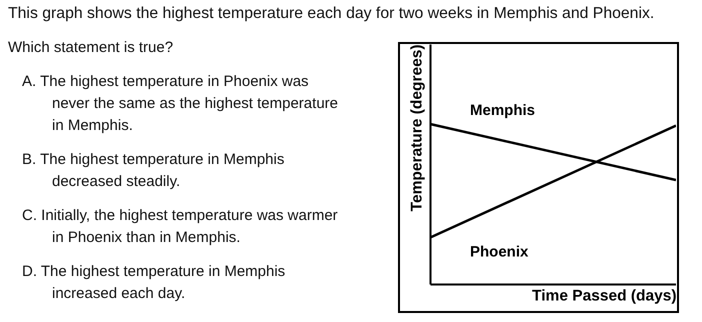 This screenshot has height=322, width=702. I want to click on series-label: Phoenix, so click(499, 252).